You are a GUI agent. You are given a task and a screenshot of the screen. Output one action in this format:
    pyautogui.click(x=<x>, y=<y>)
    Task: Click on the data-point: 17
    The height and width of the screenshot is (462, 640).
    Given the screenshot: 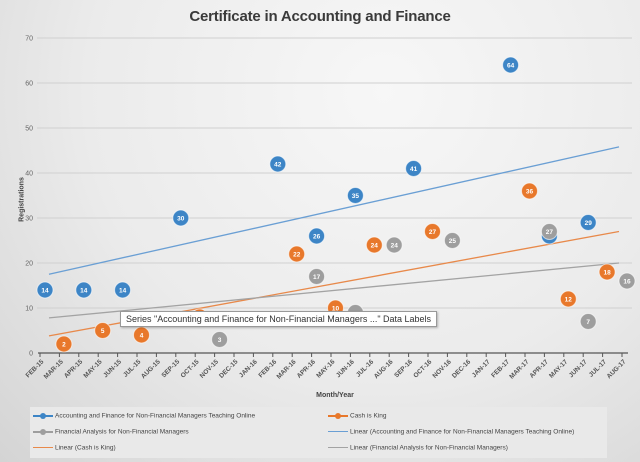 What is the action you would take?
    pyautogui.click(x=317, y=276)
    